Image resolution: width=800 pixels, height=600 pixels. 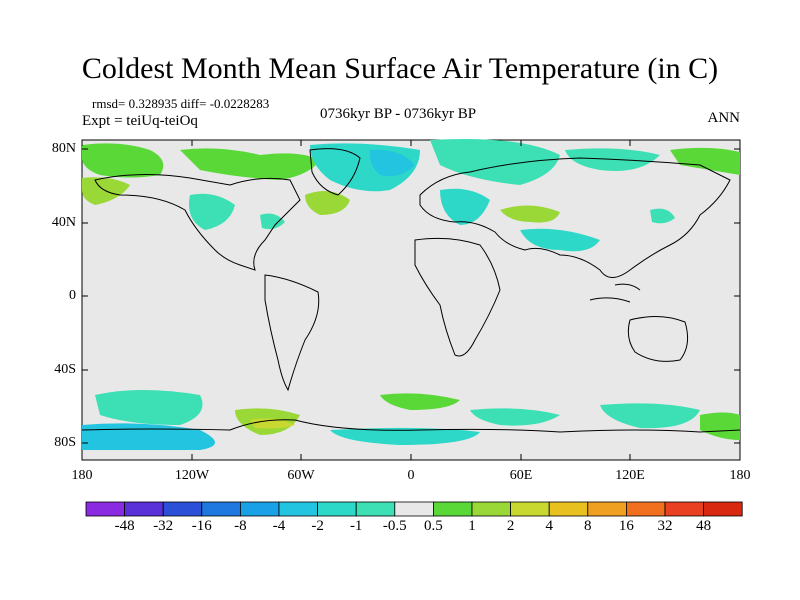 I want to click on colorbar-label: -1, so click(x=356, y=526).